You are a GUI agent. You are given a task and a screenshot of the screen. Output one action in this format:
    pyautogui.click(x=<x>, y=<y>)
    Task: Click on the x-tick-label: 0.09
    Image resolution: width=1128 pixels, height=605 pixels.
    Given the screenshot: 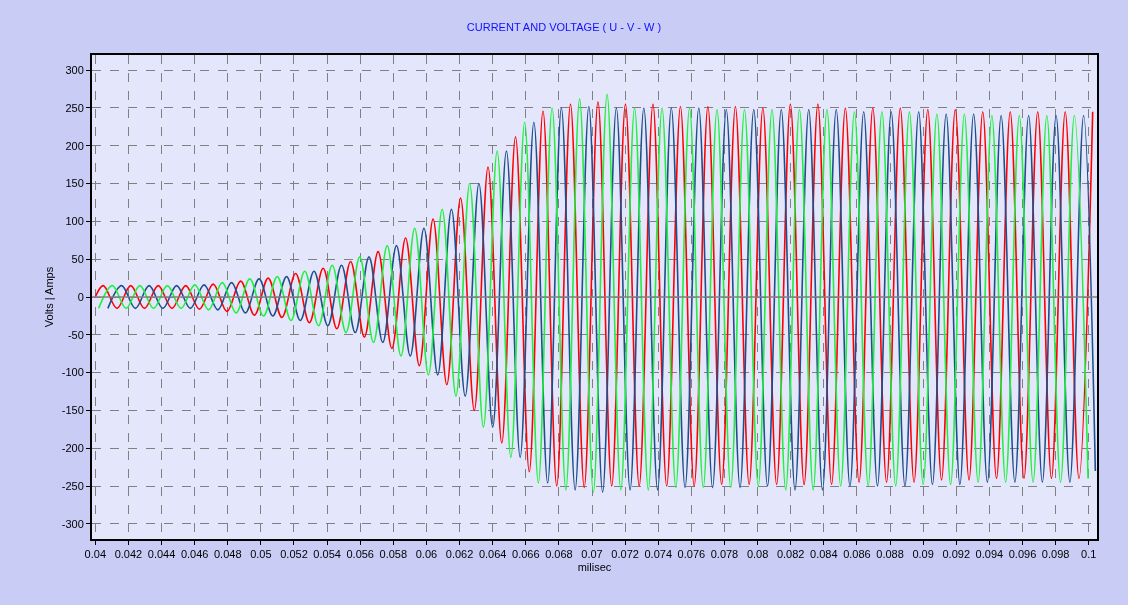 What is the action you would take?
    pyautogui.click(x=923, y=554)
    